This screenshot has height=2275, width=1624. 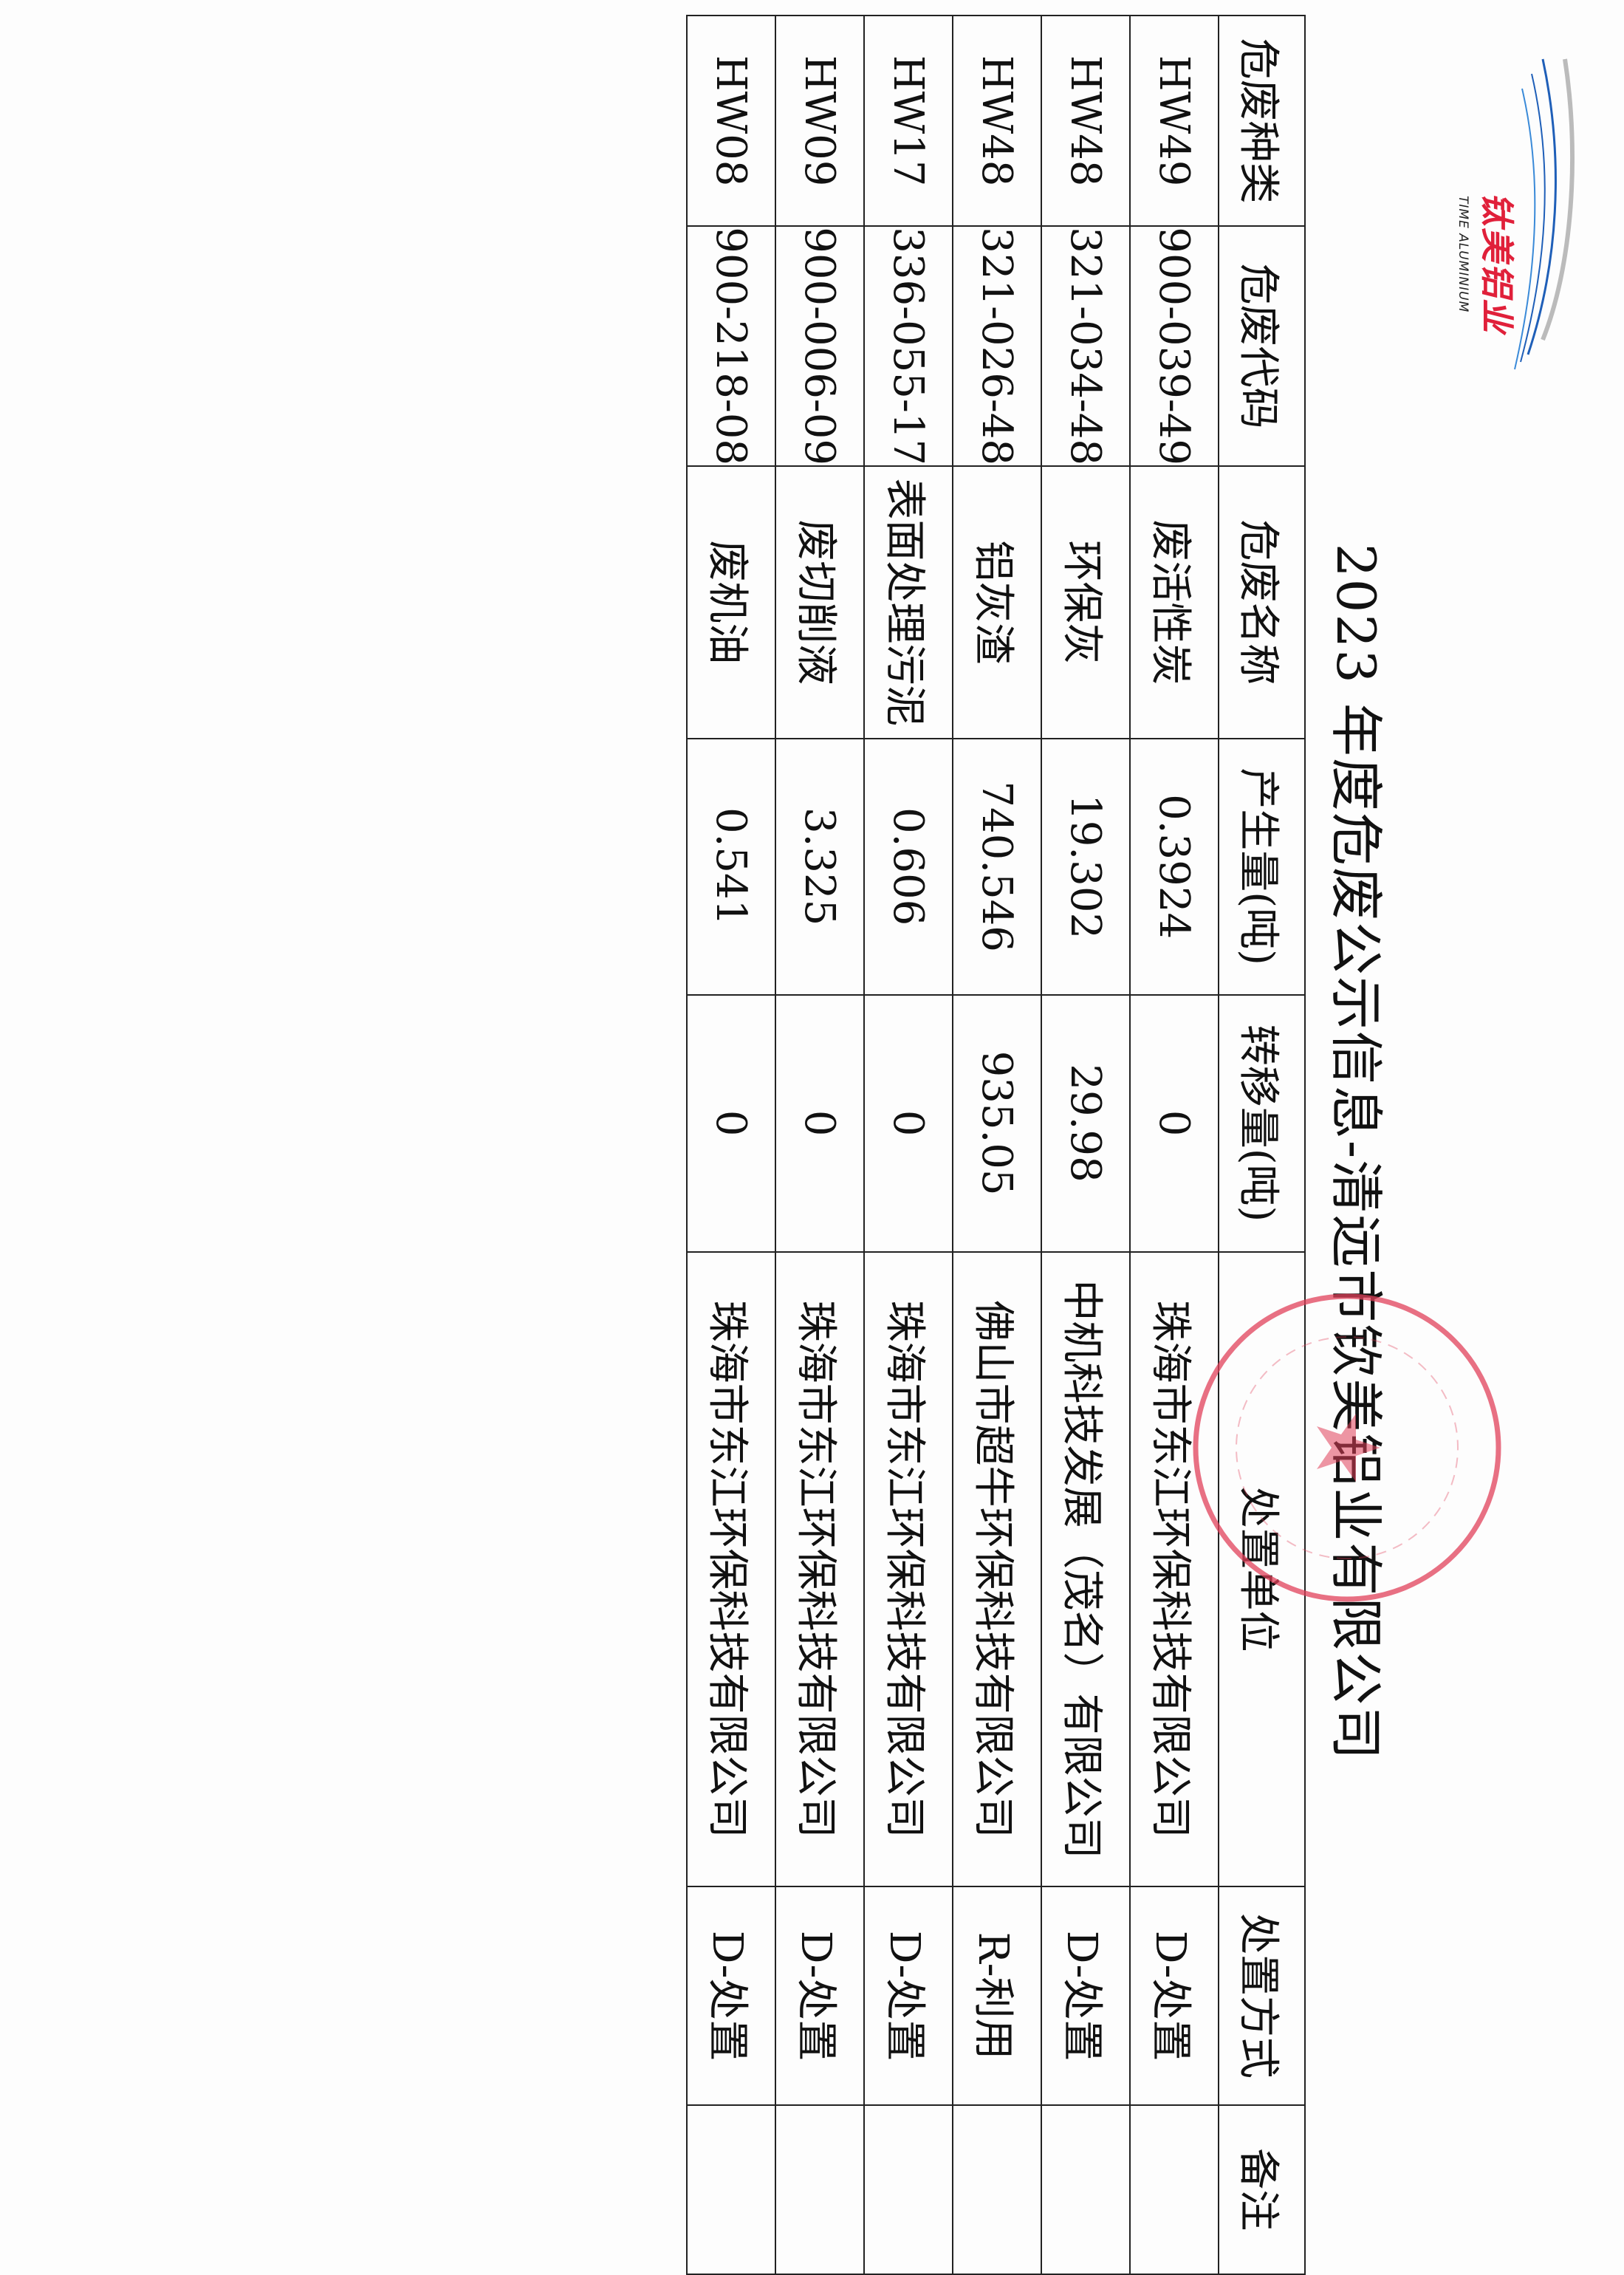 What do you see at coordinates (1262, 1123) in the screenshot?
I see `header-transferred: 转移量(吨)` at bounding box center [1262, 1123].